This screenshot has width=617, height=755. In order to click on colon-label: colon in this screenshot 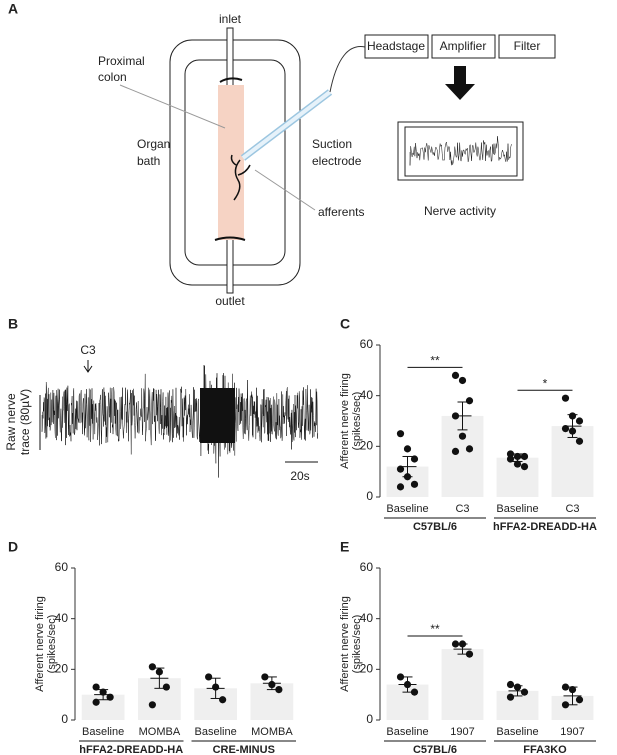, I will do `click(112, 77)`.